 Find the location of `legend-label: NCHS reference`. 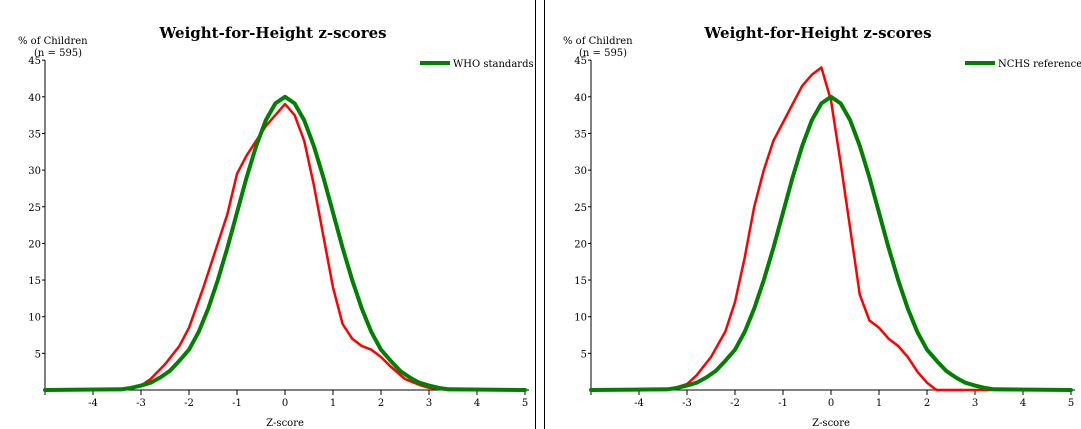

legend-label: NCHS reference is located at coordinates (1039, 64).